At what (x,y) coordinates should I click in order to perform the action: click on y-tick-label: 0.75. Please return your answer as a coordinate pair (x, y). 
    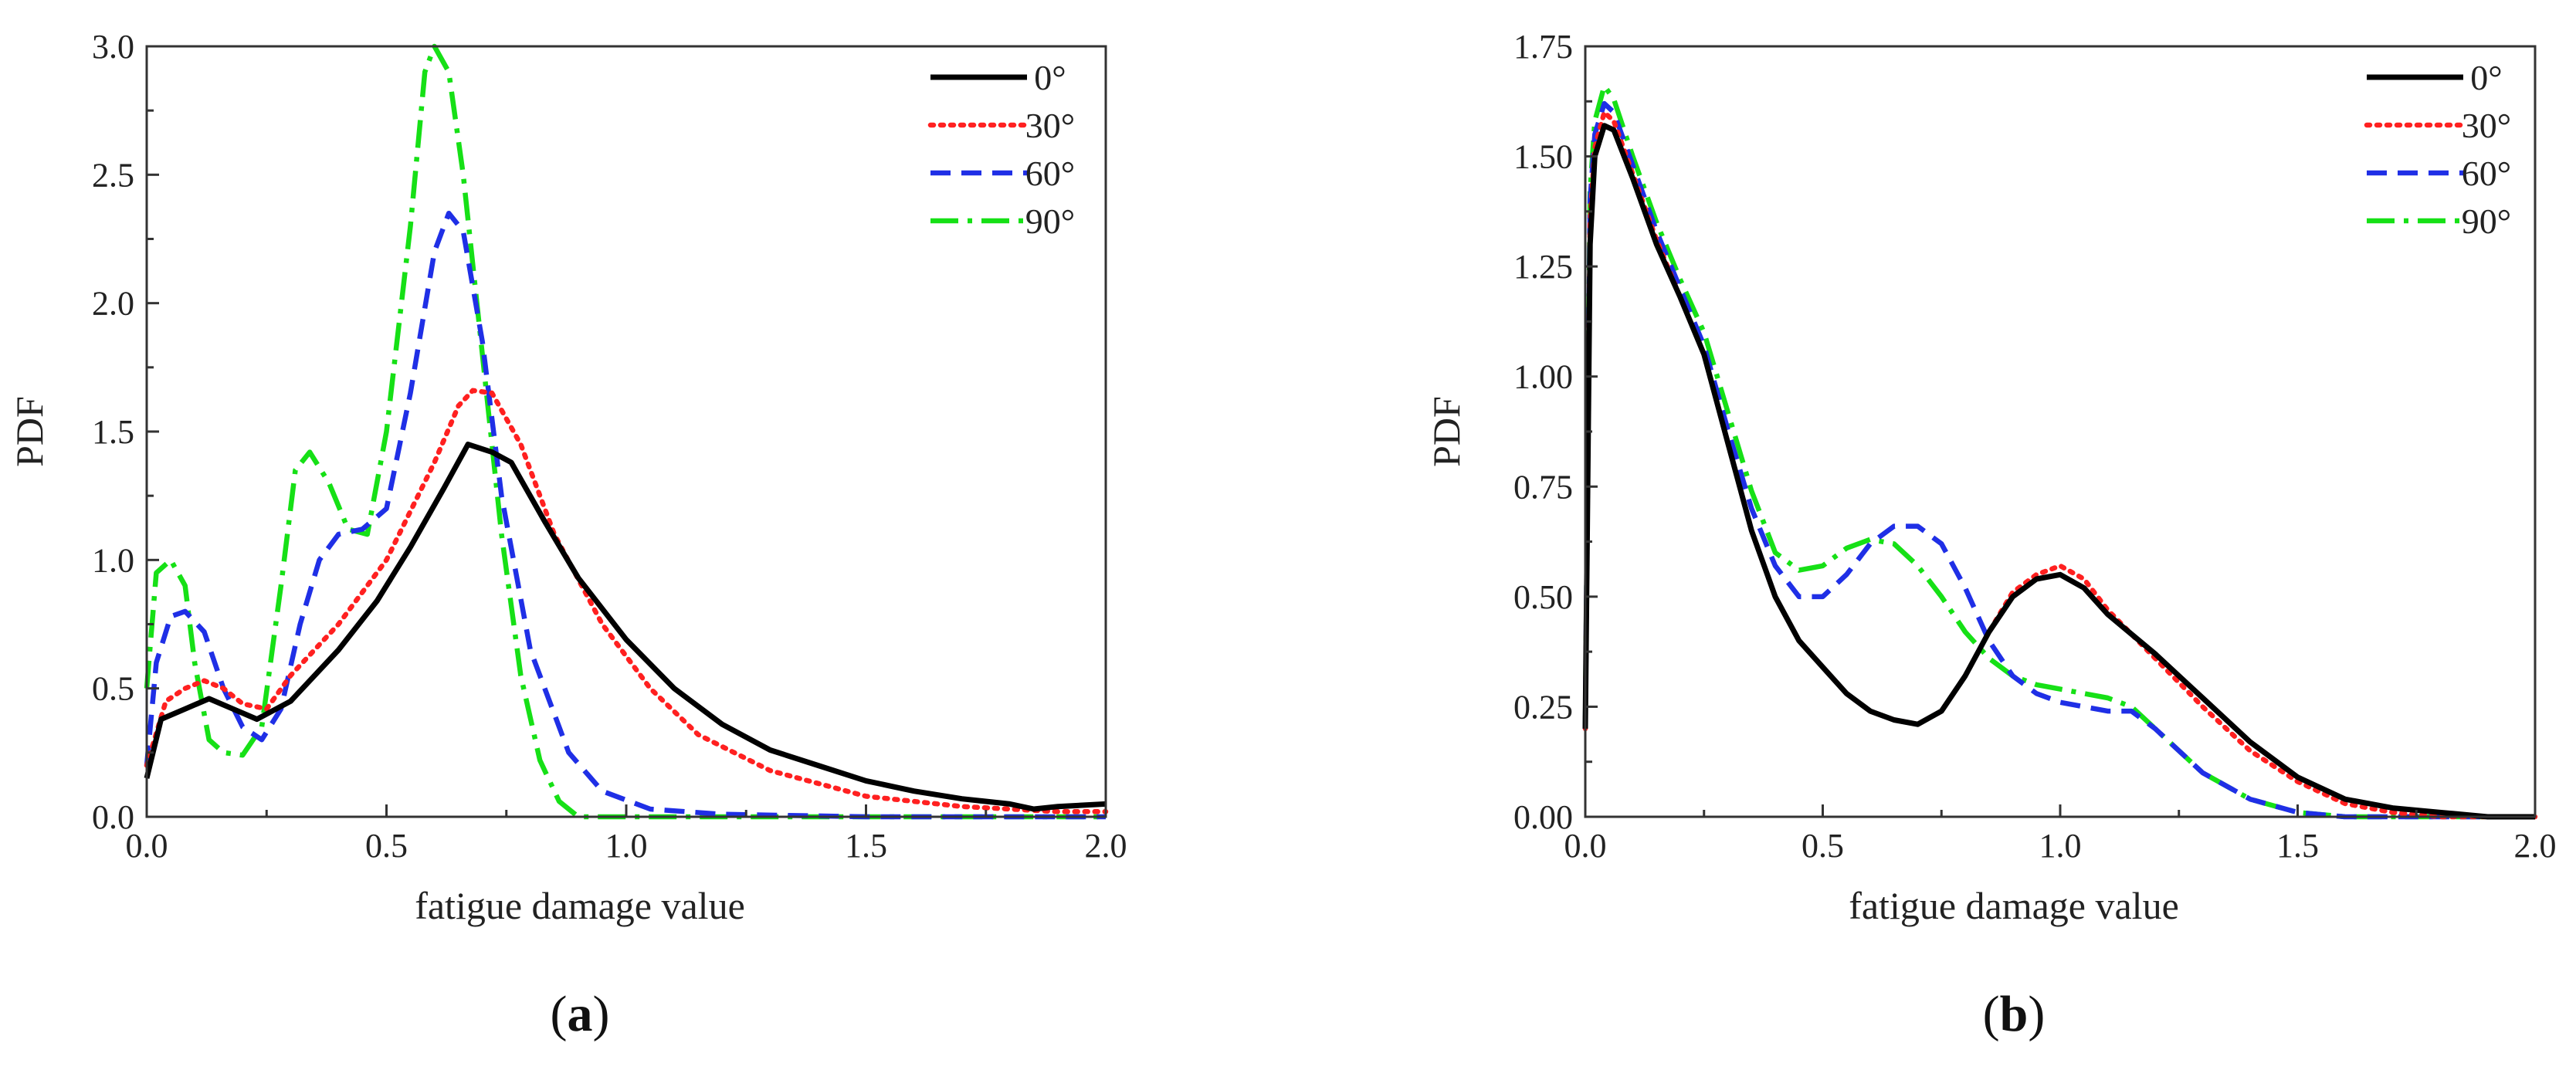
    Looking at the image, I should click on (1543, 487).